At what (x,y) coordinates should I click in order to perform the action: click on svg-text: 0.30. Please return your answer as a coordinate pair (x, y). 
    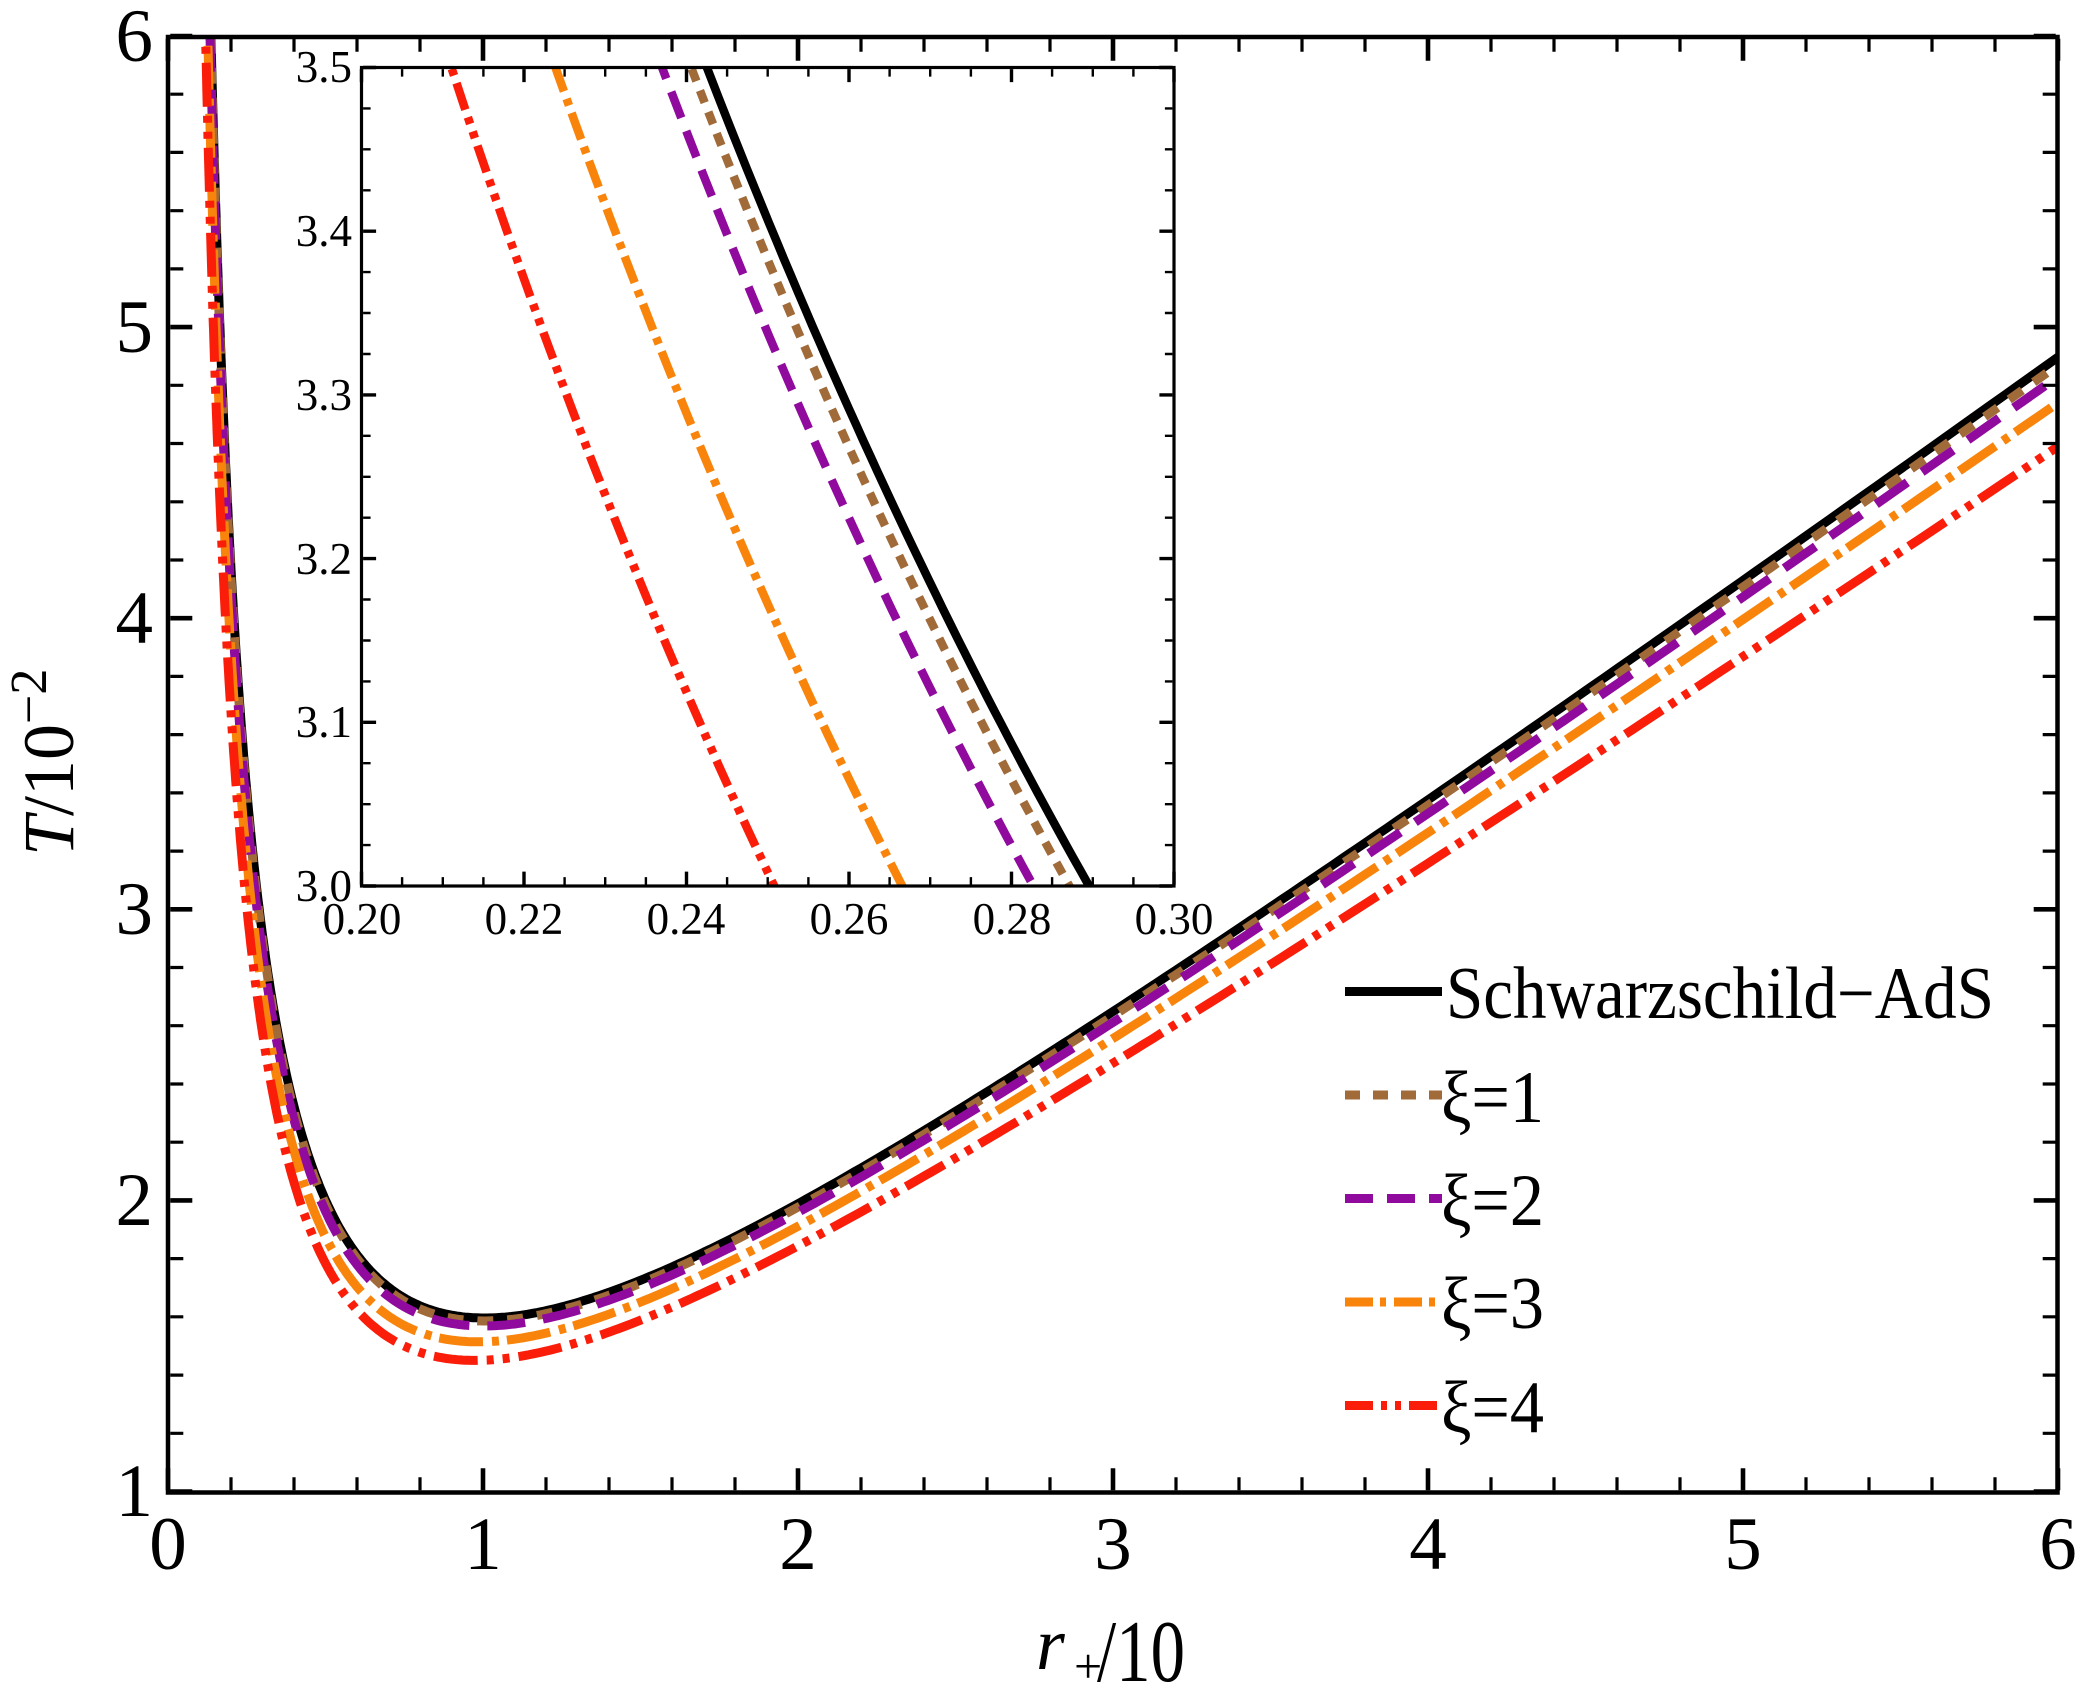
    Looking at the image, I should click on (1174, 919).